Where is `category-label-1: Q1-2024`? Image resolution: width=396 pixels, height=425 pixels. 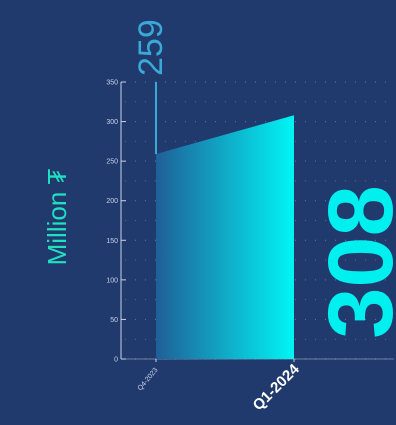 category-label-1: Q1-2024 is located at coordinates (277, 387).